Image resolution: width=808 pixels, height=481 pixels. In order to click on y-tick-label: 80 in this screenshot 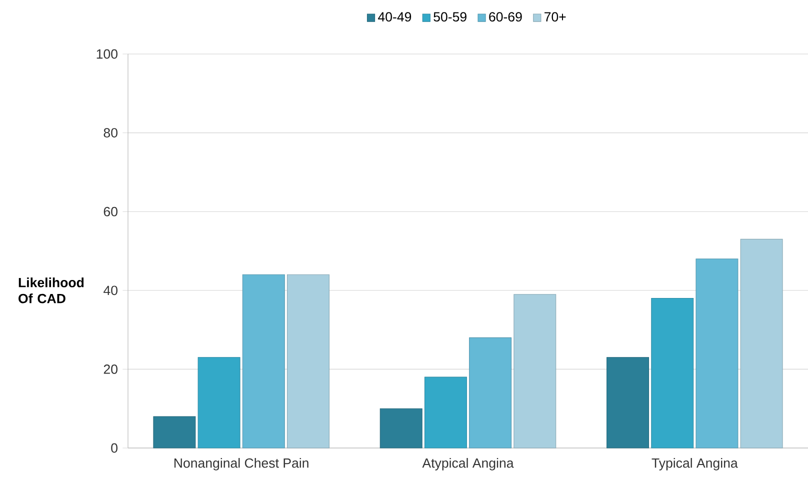, I will do `click(111, 133)`.